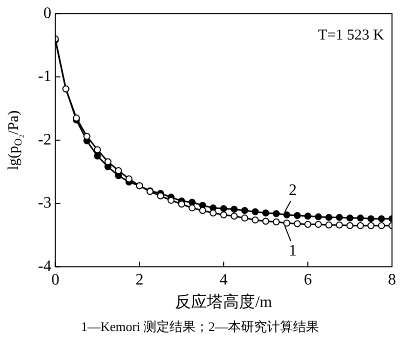 Image resolution: width=400 pixels, height=350 pixels. What do you see at coordinates (200, 327) in the screenshot?
I see `text: 1—Kemori 测定结果；2—本研究计算结果` at bounding box center [200, 327].